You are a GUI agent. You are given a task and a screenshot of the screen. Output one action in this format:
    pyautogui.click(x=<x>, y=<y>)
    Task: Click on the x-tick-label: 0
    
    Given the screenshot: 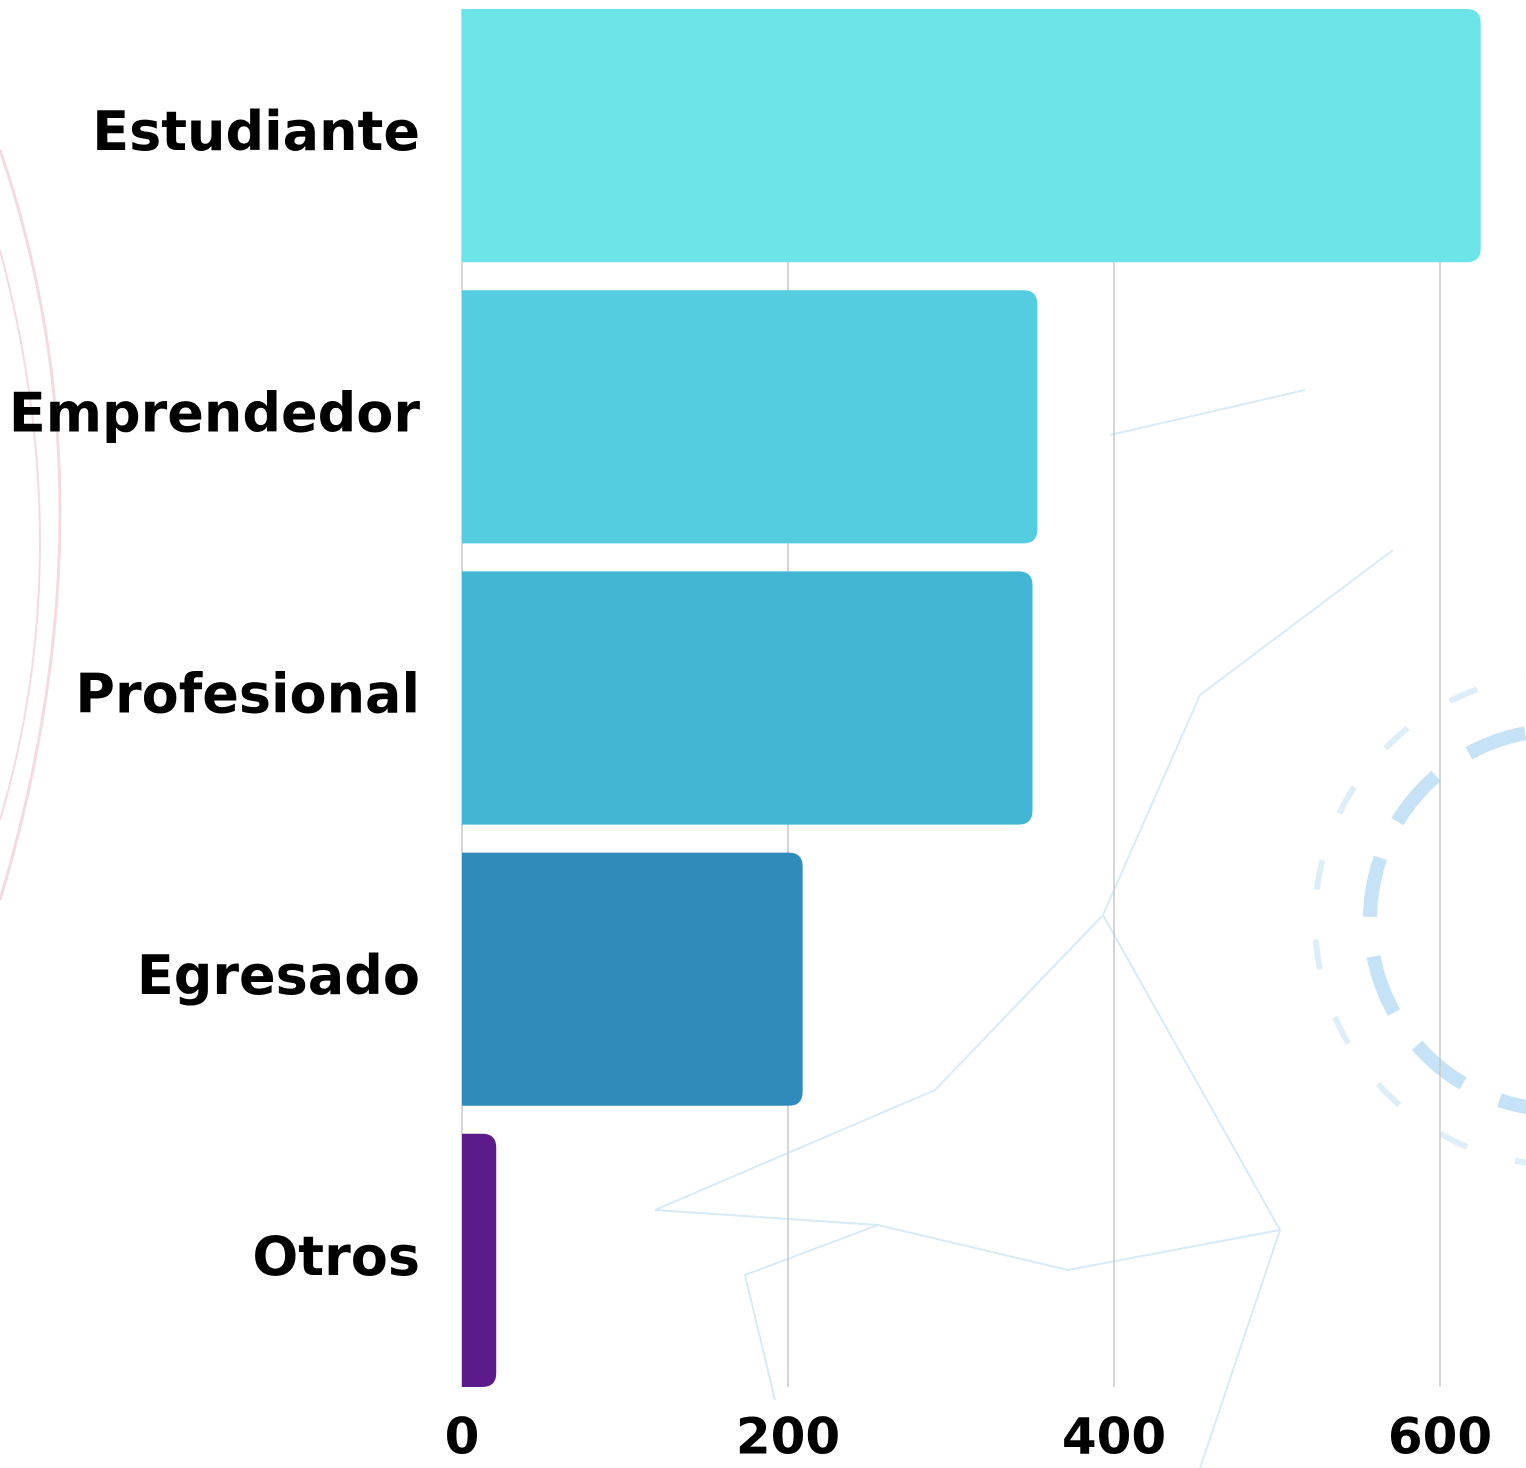 What is the action you would take?
    pyautogui.click(x=462, y=1437)
    